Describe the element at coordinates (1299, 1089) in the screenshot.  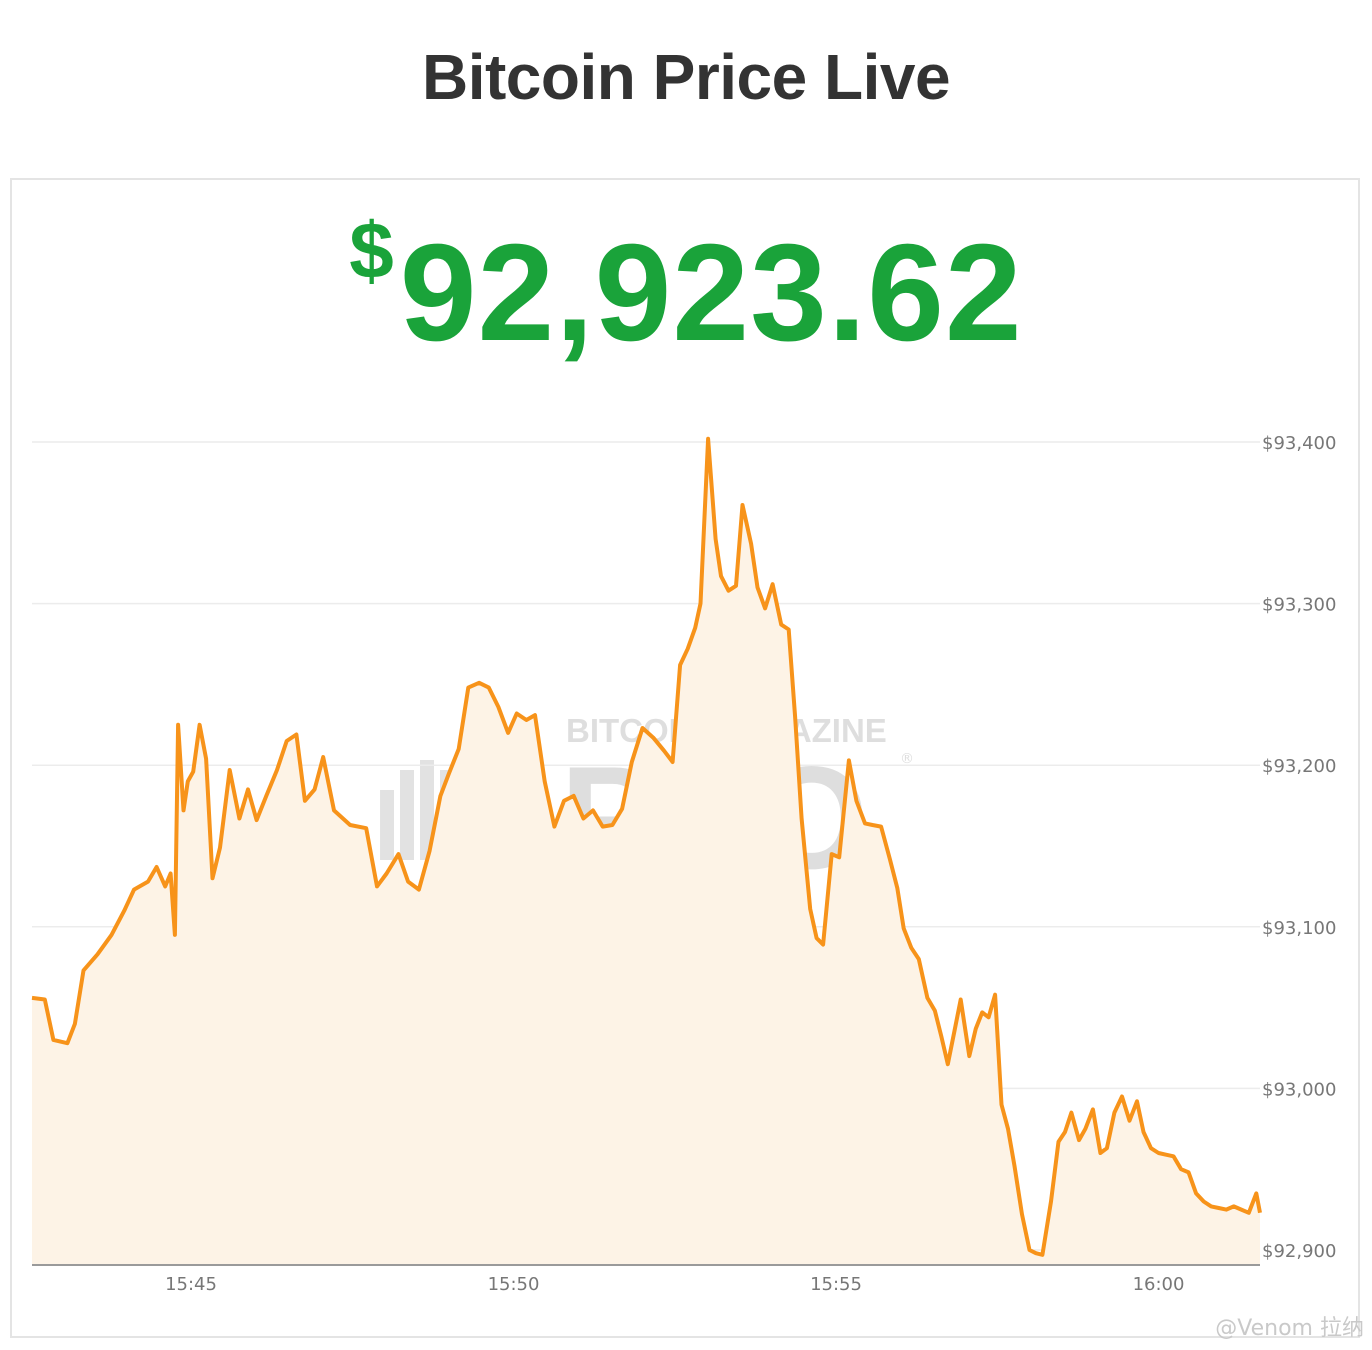
I see `y-tick-label: $93,000` at that location.